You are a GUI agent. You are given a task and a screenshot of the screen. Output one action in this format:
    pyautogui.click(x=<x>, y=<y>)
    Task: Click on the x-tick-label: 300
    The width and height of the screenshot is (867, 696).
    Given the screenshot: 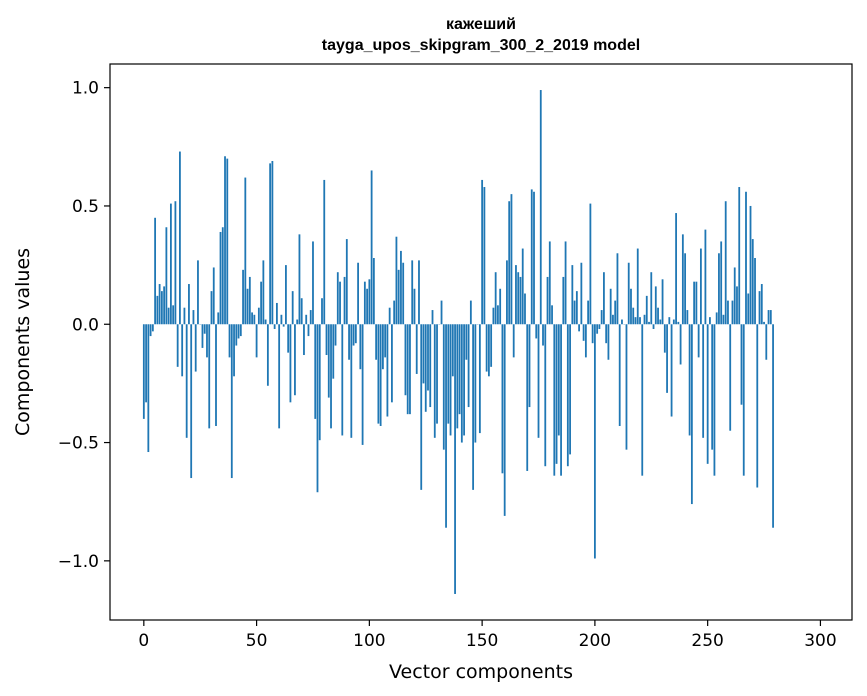 What is the action you would take?
    pyautogui.click(x=820, y=641)
    